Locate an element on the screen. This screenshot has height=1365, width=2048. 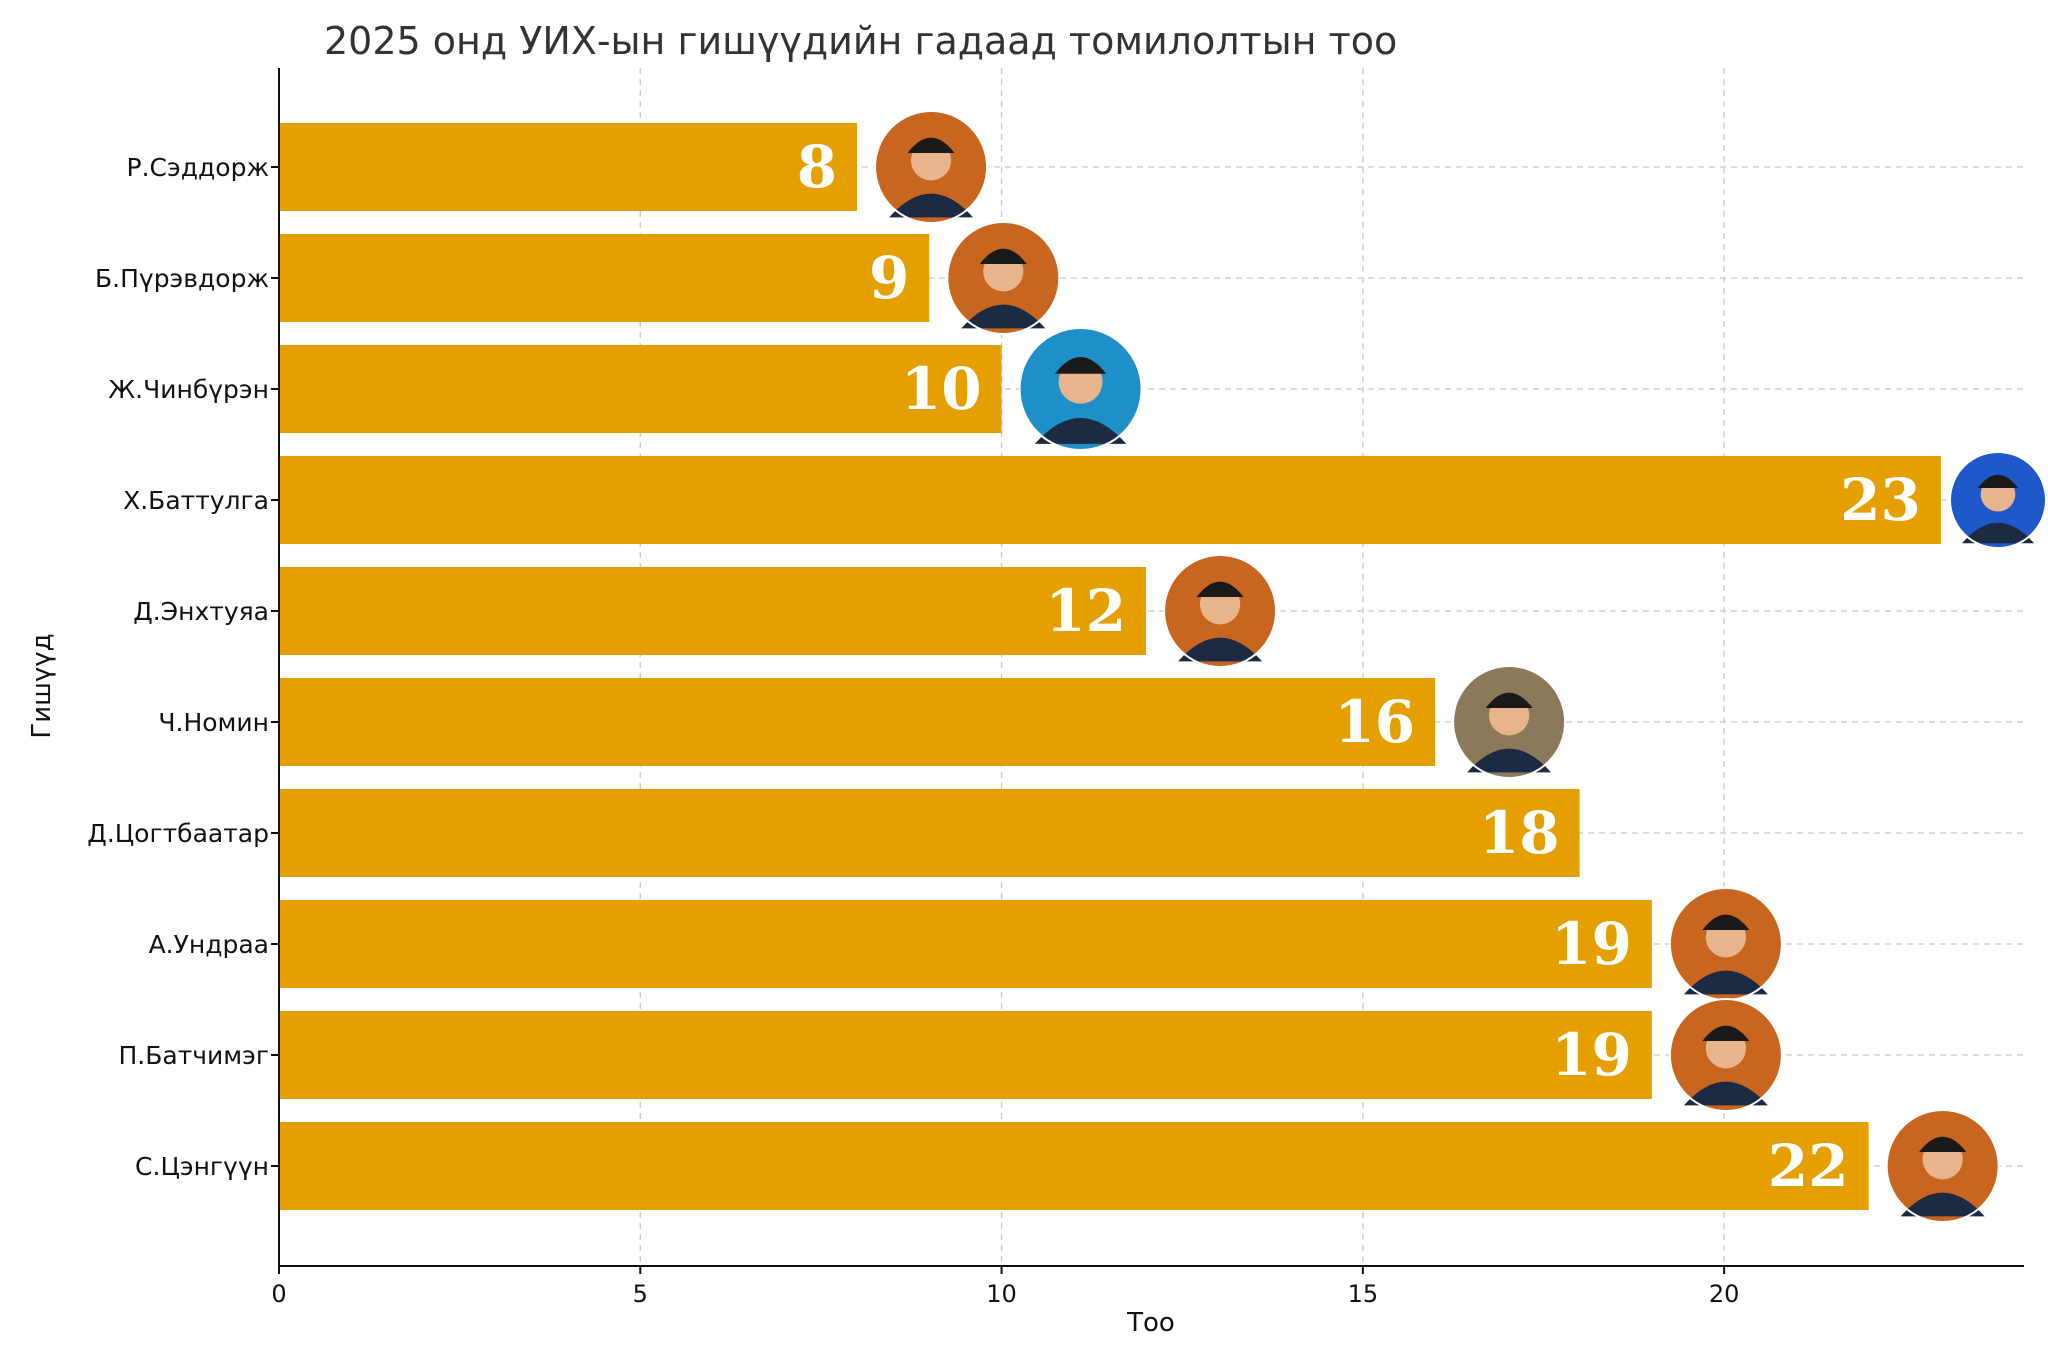
category-label: Д.Цогтбаатар is located at coordinates (178, 833).